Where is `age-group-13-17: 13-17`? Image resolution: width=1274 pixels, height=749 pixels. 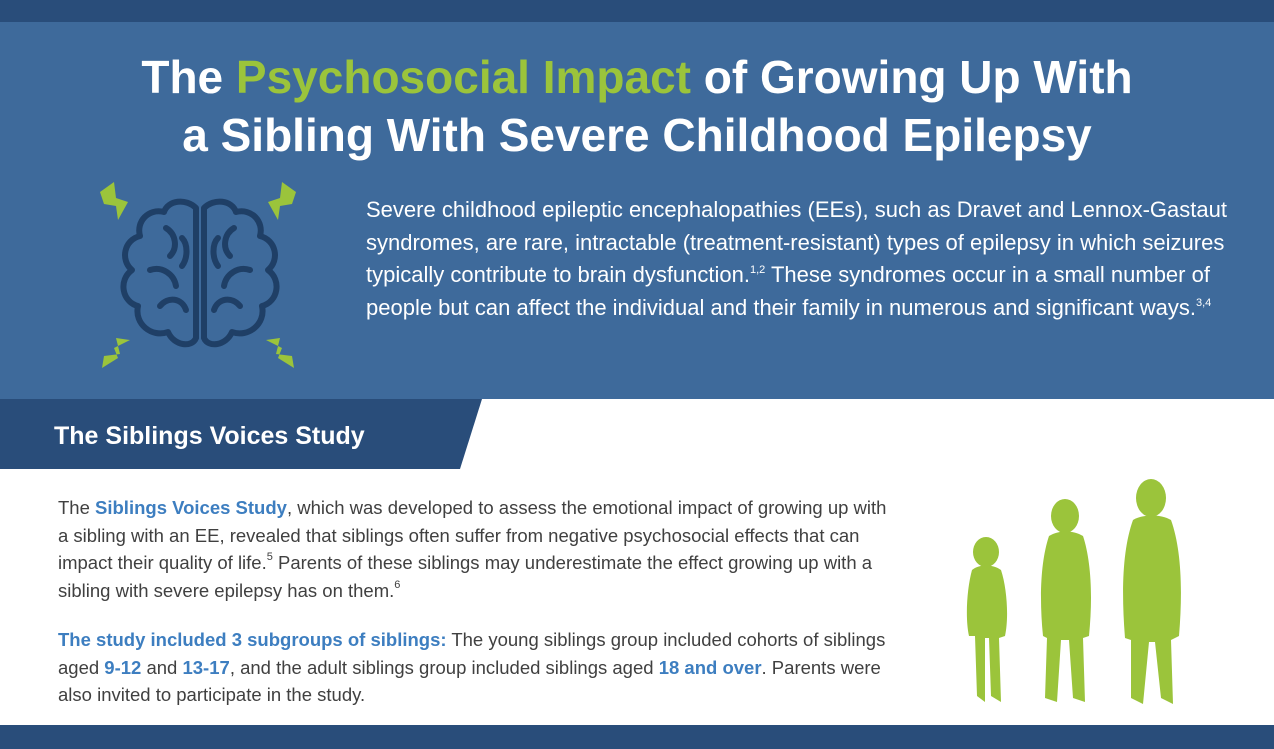
age-group-13-17: 13-17 is located at coordinates (206, 667).